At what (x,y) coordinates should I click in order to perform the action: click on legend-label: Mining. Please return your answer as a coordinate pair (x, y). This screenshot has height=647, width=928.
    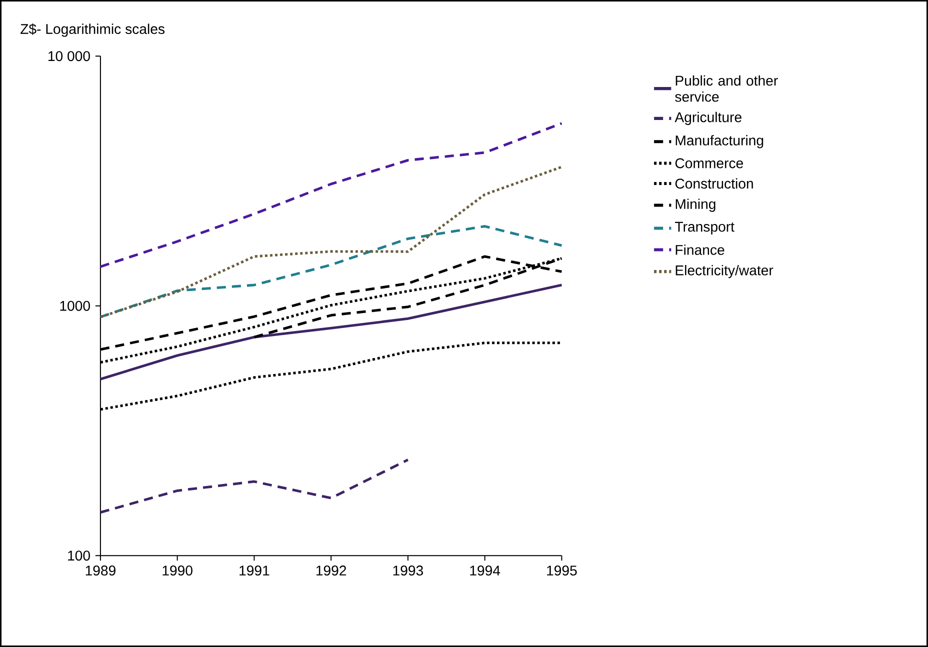
    Looking at the image, I should click on (696, 205).